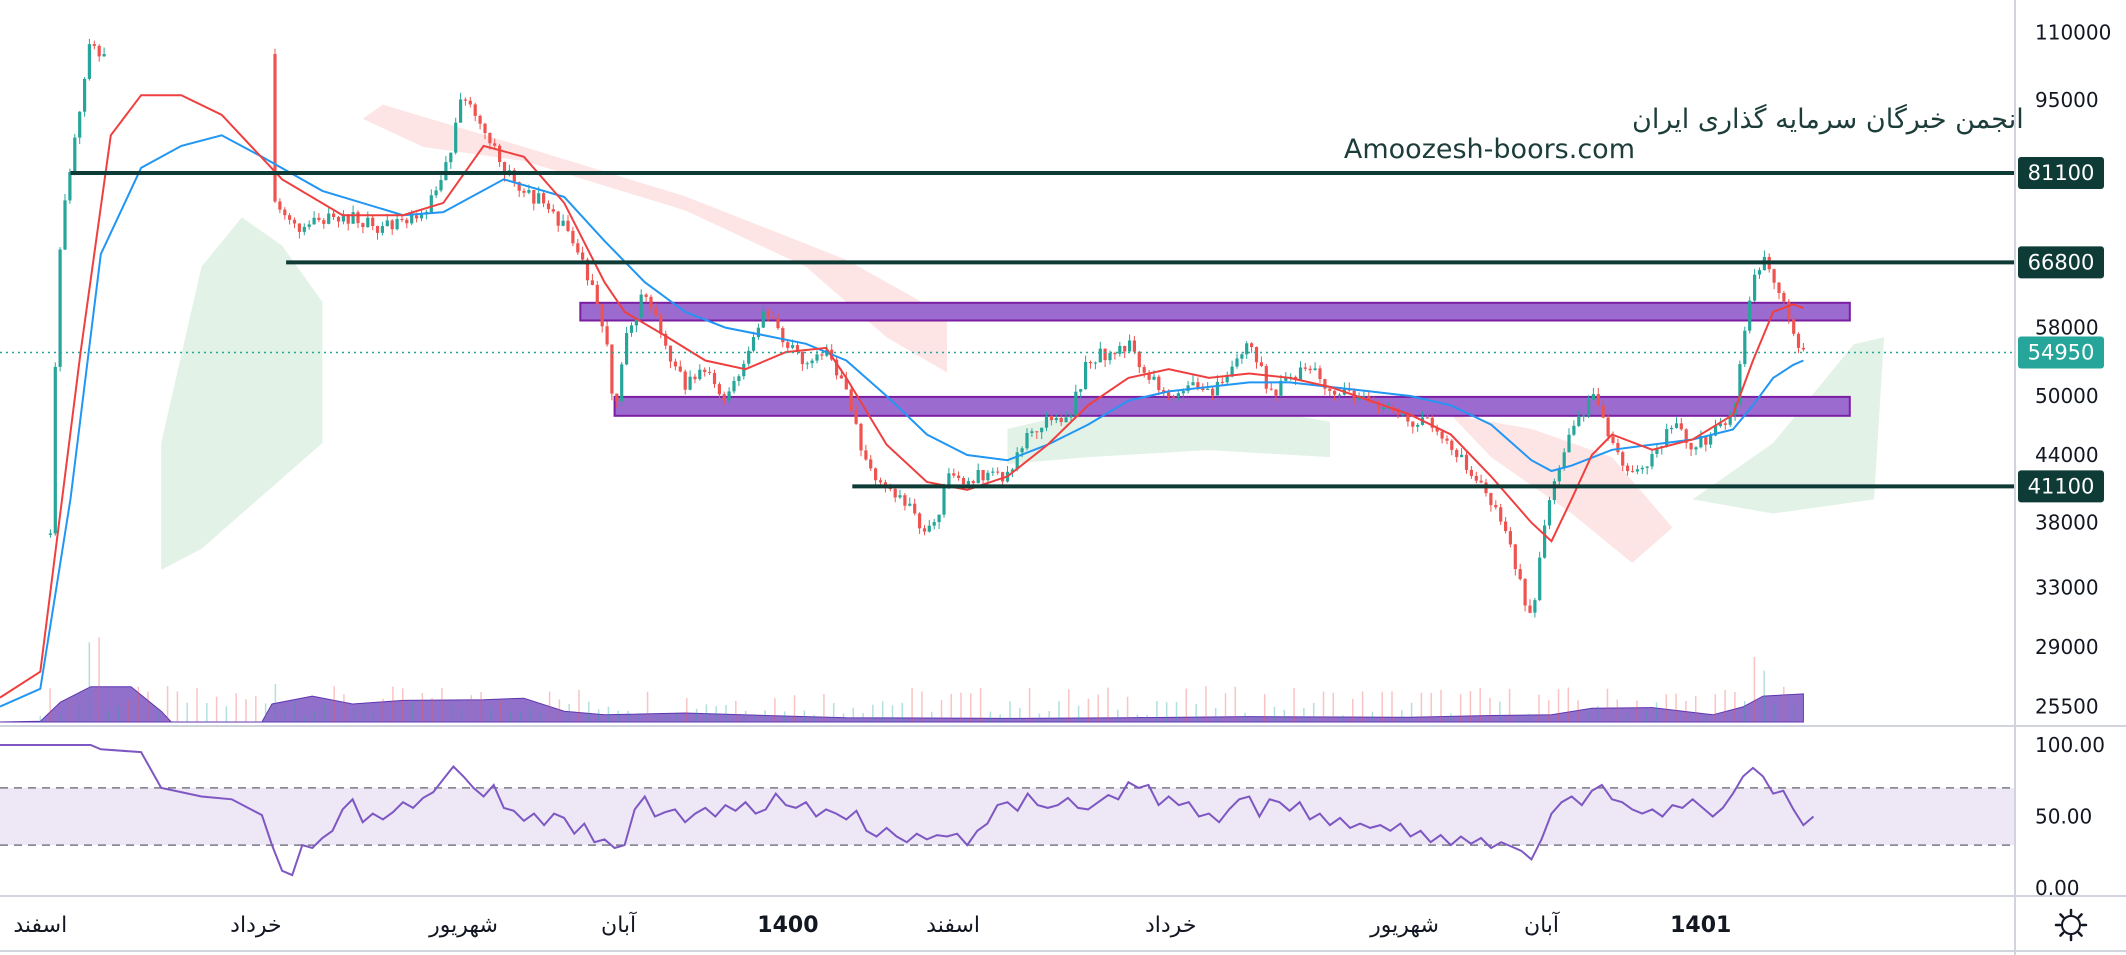  I want to click on rsi-pane, so click(1007, 810).